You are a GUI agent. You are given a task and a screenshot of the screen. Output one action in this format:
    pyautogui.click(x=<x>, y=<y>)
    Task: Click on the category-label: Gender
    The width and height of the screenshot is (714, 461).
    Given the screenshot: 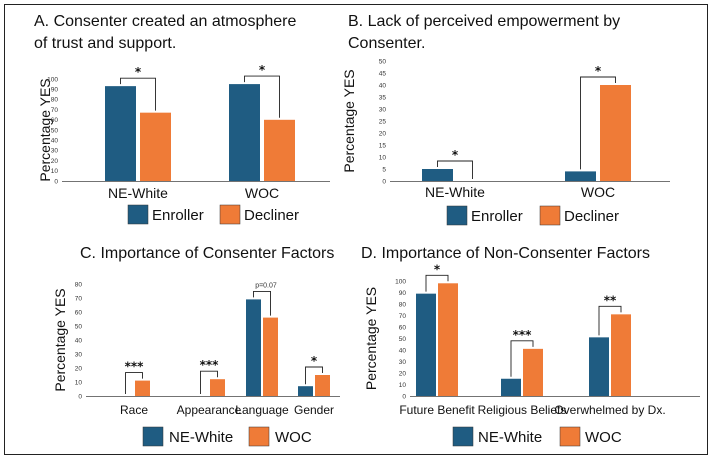 What is the action you would take?
    pyautogui.click(x=314, y=410)
    